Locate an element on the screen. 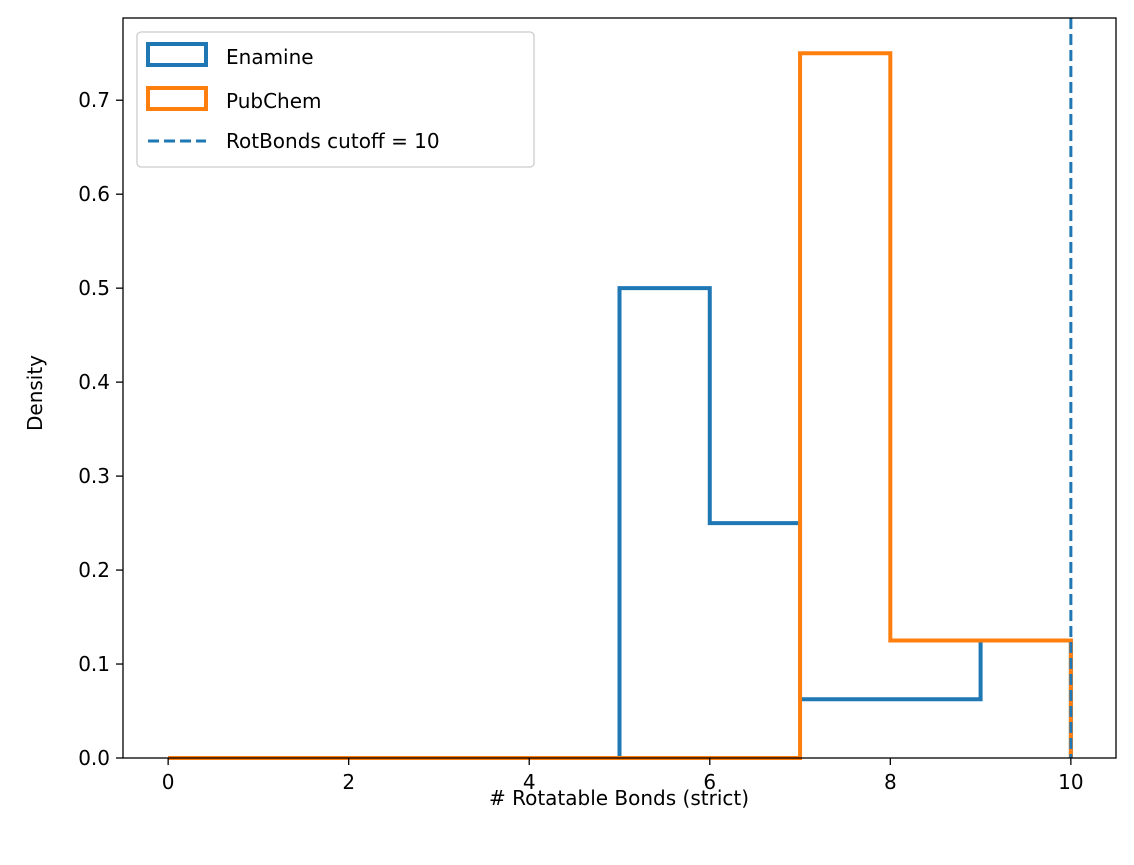  legend-swatch-enamine is located at coordinates (177, 54).